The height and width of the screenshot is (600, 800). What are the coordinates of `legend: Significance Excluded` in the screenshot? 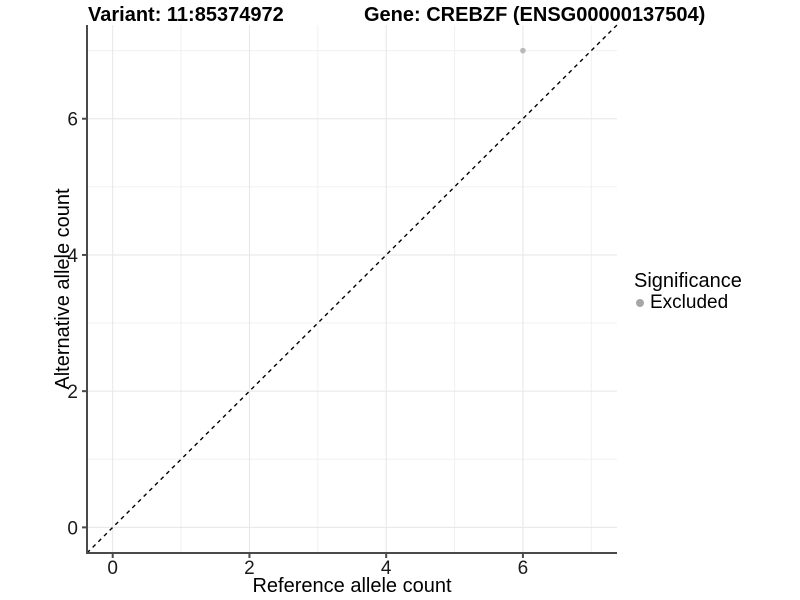 It's located at (686, 292).